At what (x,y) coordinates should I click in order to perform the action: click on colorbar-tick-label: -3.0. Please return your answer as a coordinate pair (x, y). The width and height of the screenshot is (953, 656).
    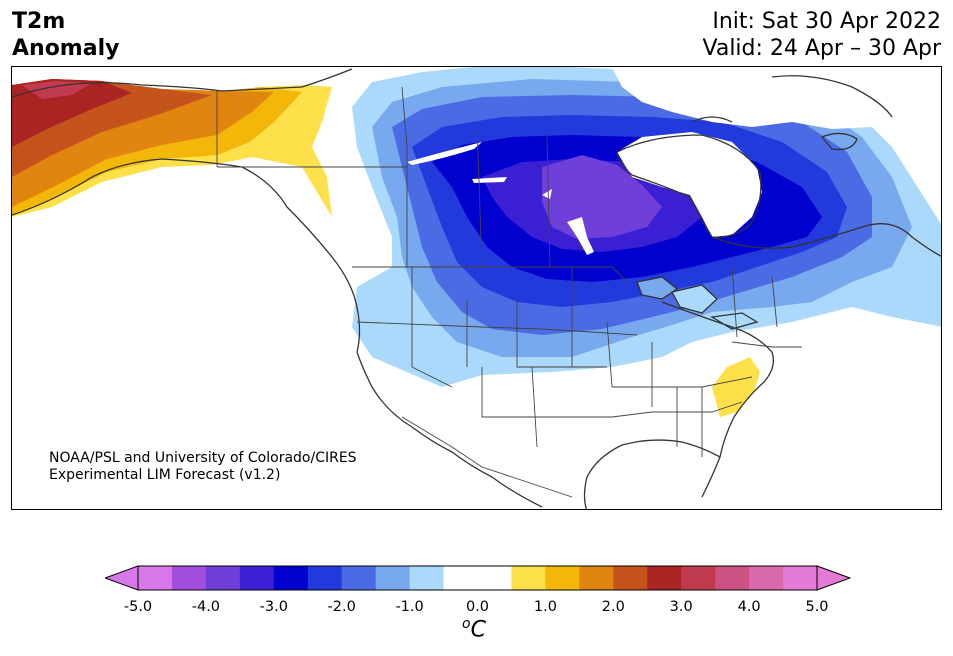
    Looking at the image, I should click on (273, 607).